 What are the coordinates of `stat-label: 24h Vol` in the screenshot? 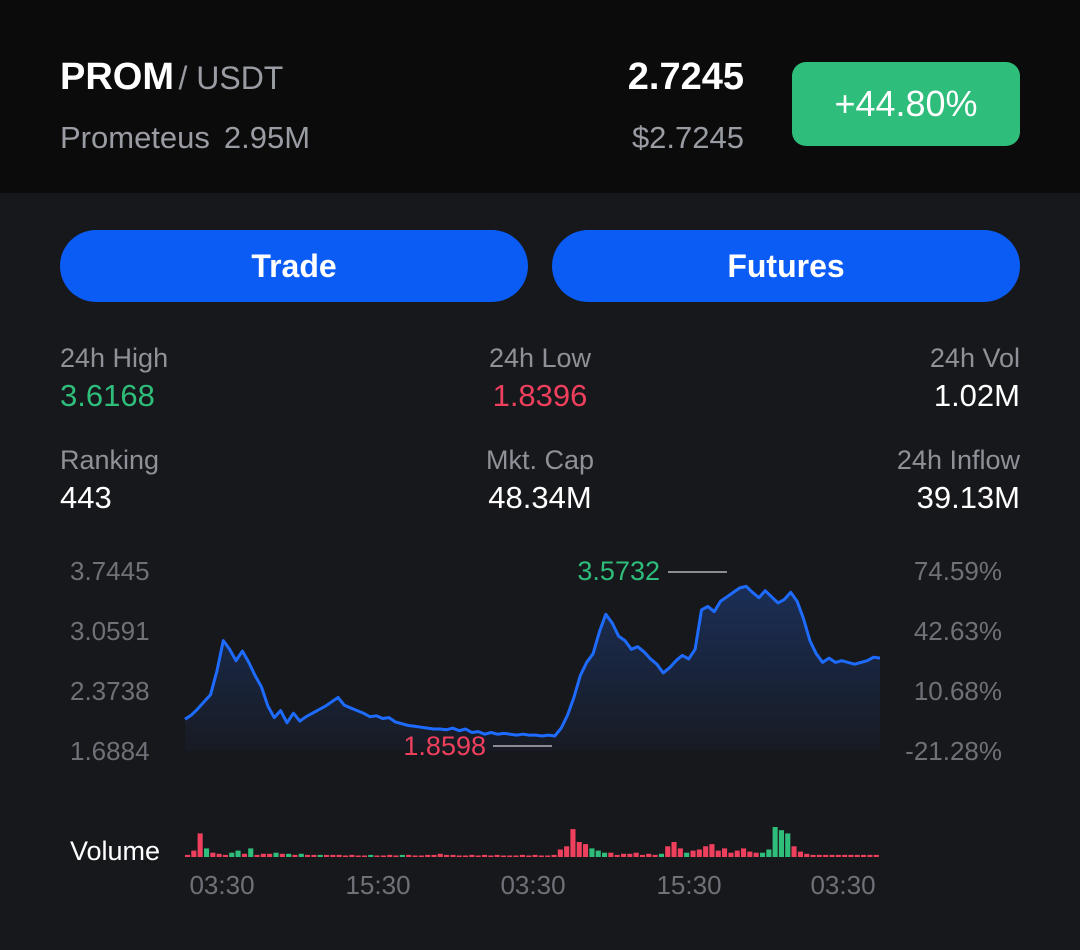 It's located at (974, 358).